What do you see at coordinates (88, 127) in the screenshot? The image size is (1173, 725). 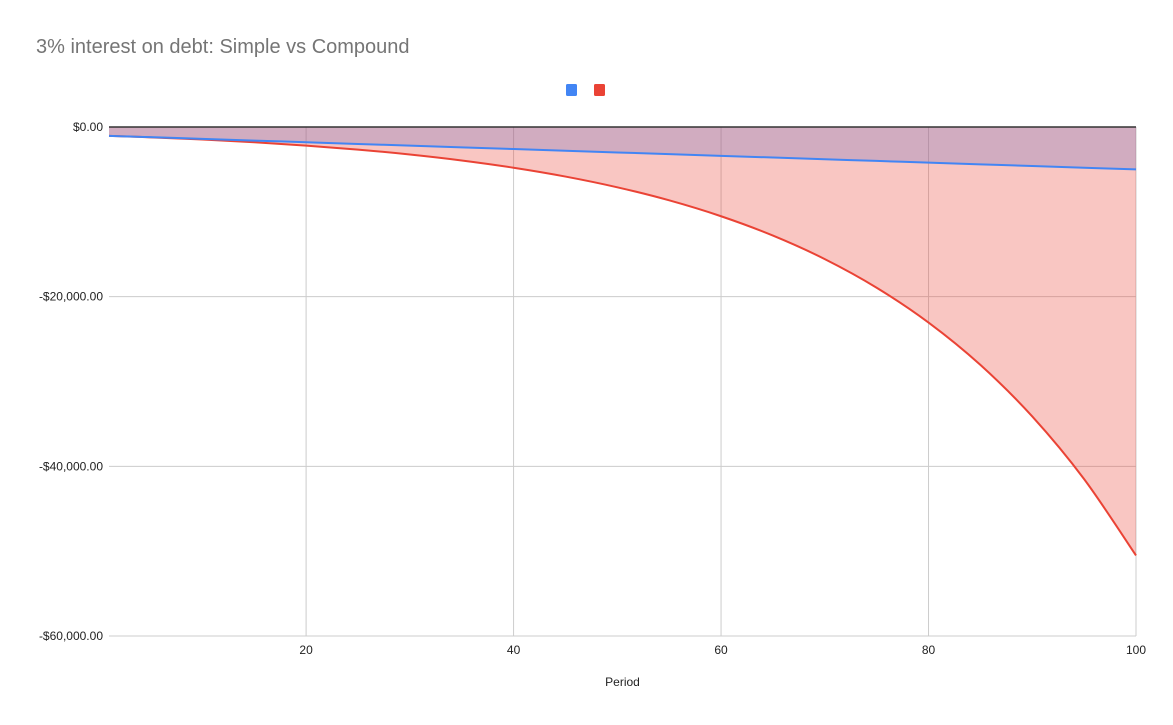 I see `y-tick-label: $0.00` at bounding box center [88, 127].